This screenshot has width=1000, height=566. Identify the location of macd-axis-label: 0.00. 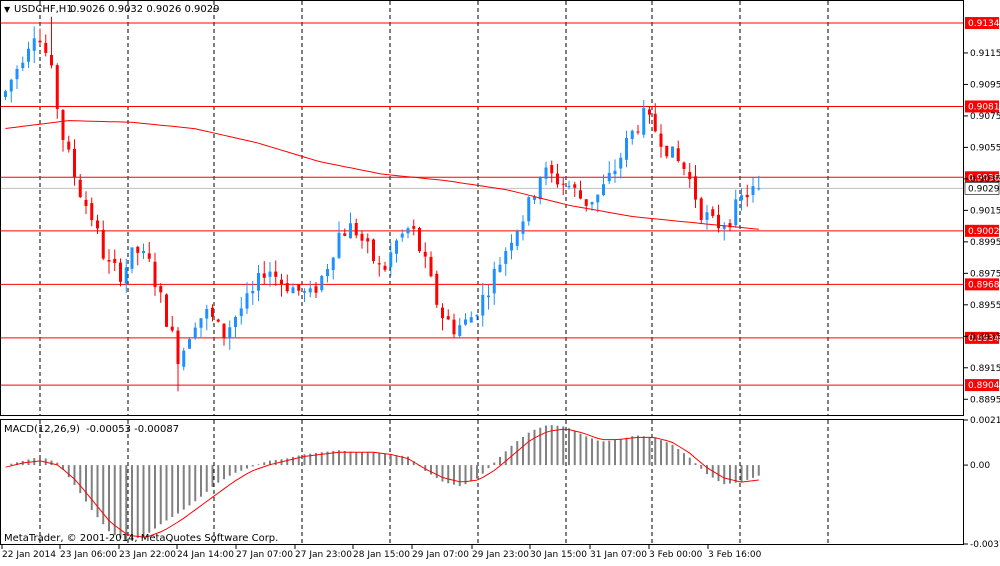
(980, 466).